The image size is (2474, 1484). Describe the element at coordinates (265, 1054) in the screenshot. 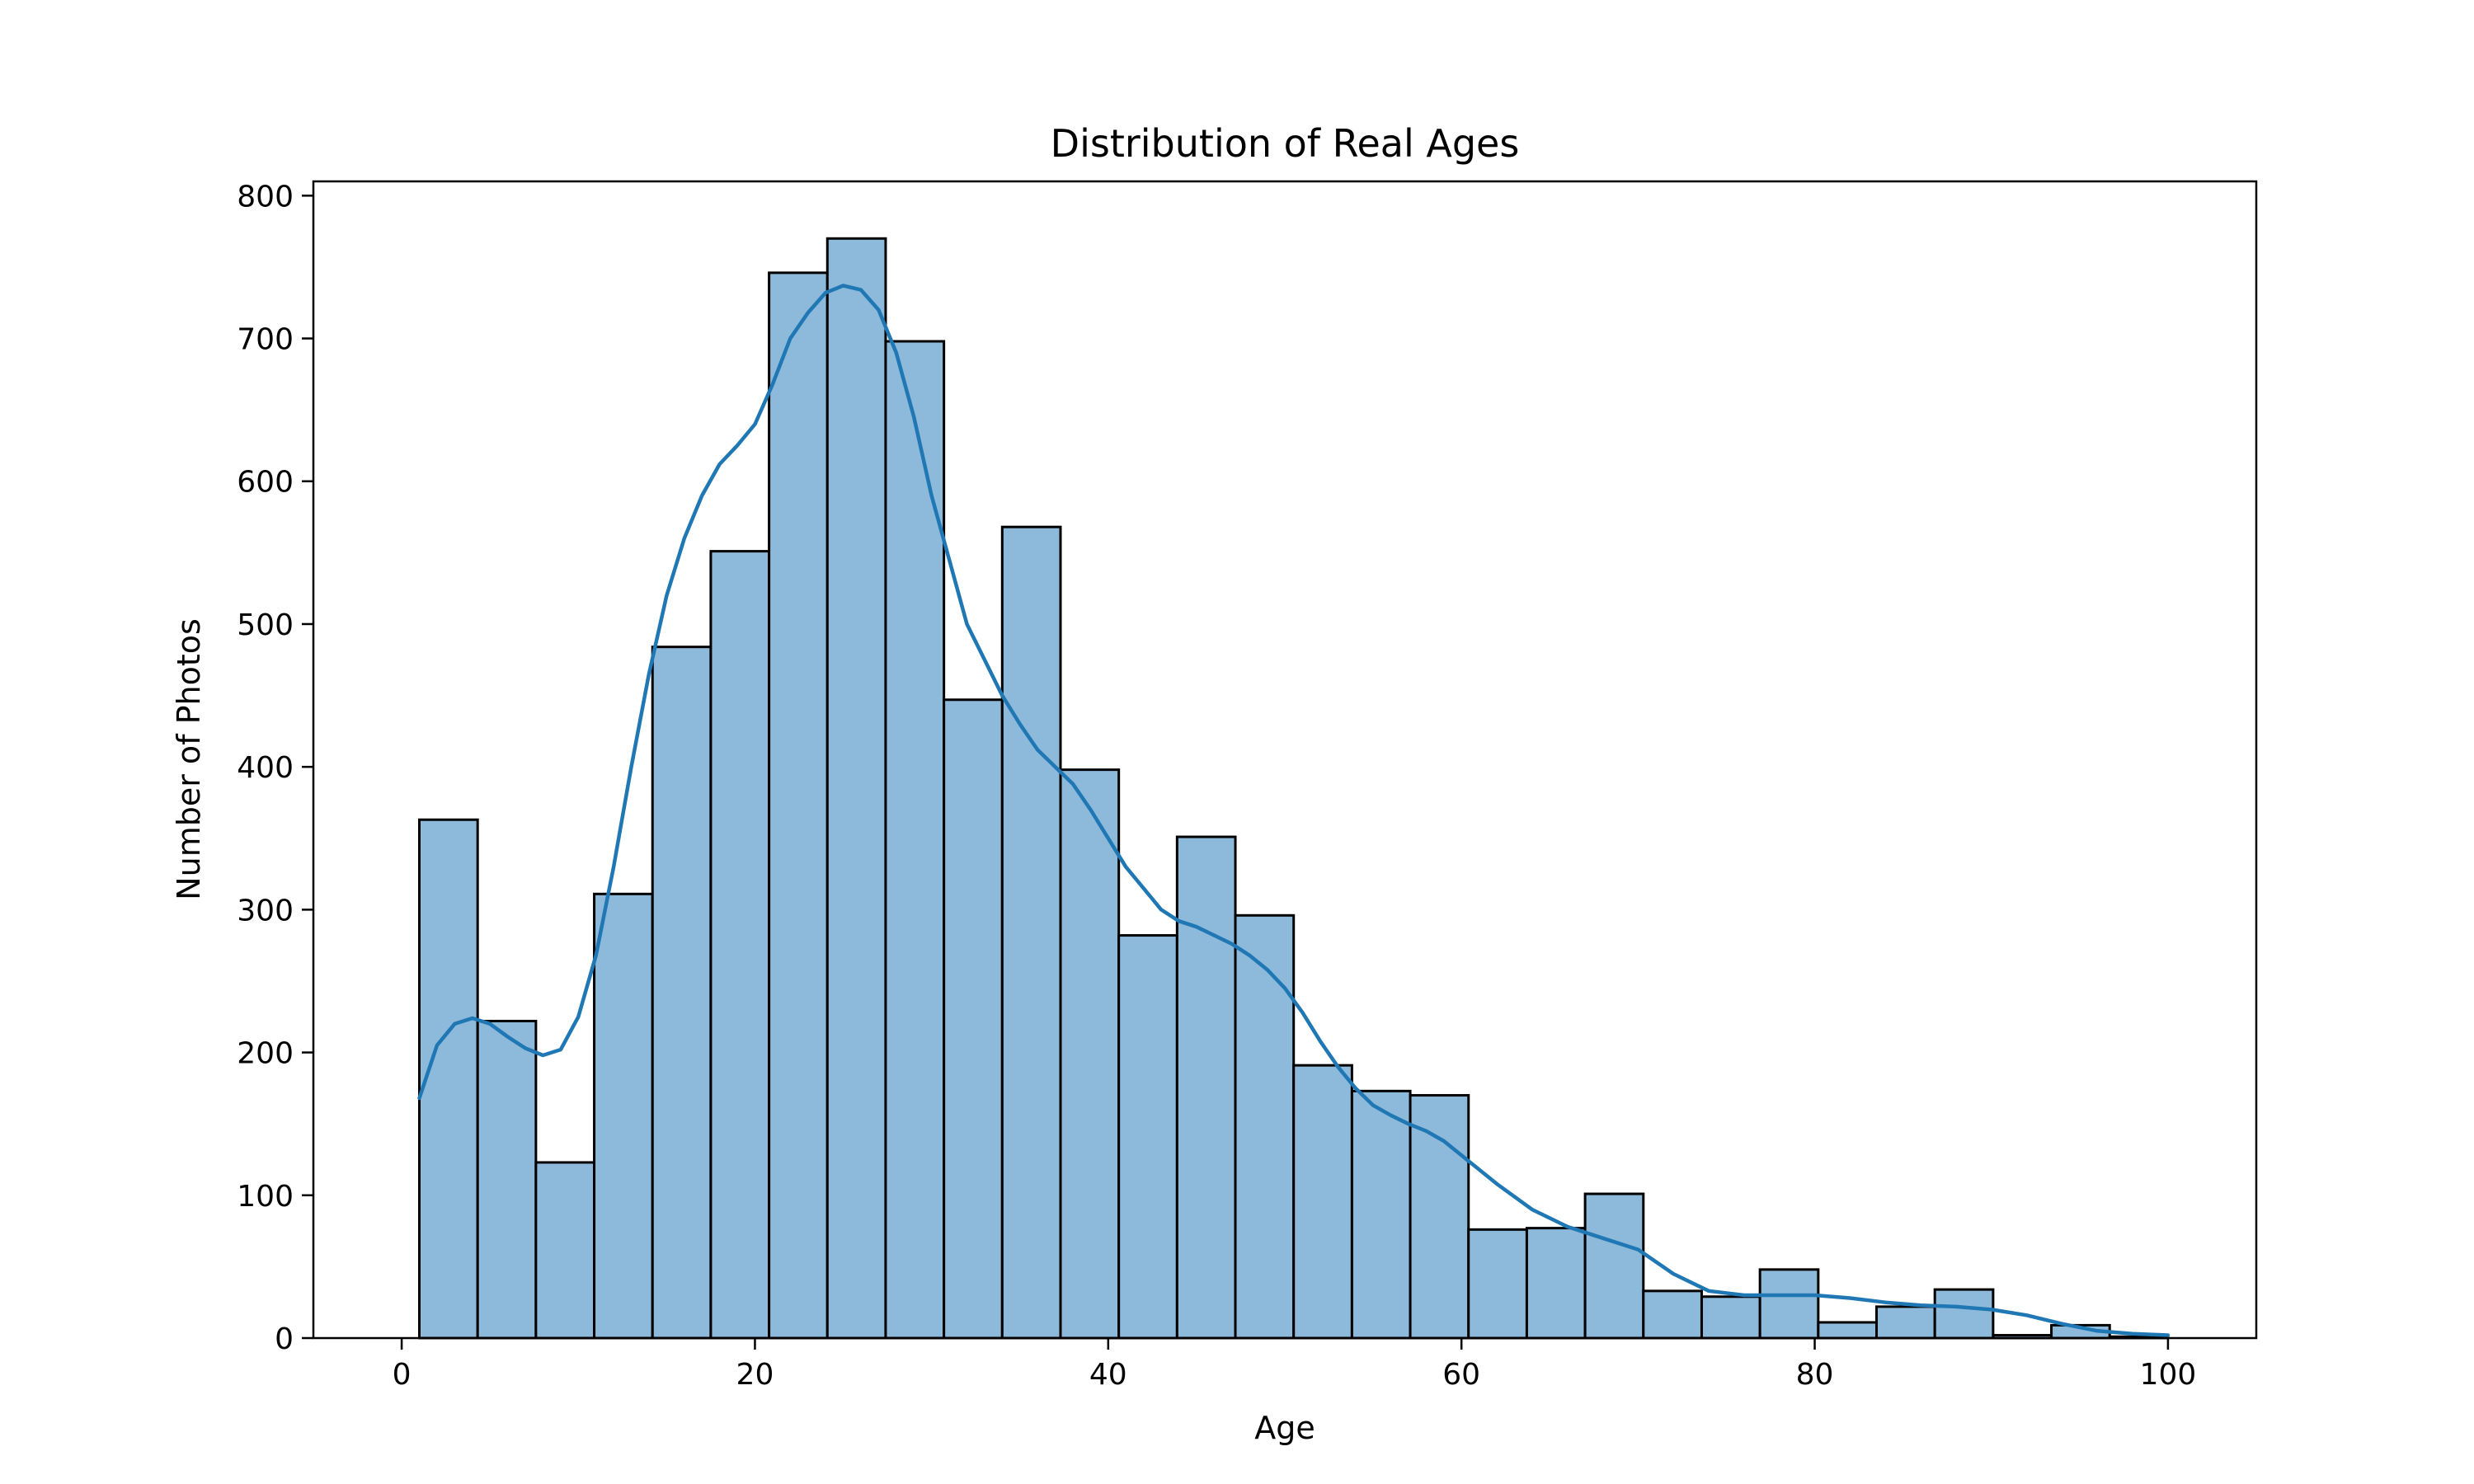

I see `y-tick-label: 200` at that location.